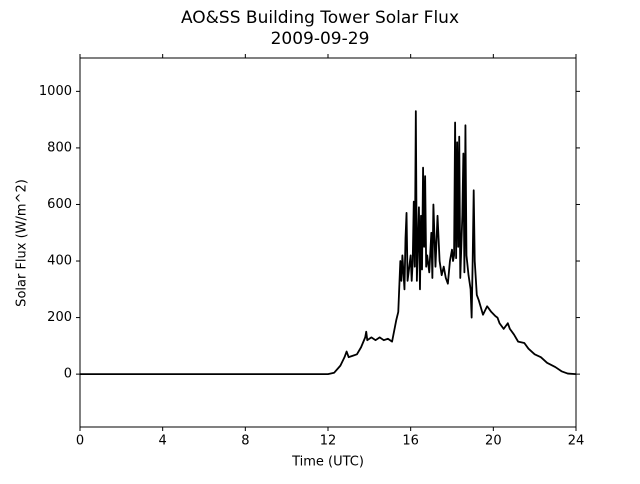 Image resolution: width=640 pixels, height=484 pixels. What do you see at coordinates (59, 317) in the screenshot?
I see `y-tick-label: 200` at bounding box center [59, 317].